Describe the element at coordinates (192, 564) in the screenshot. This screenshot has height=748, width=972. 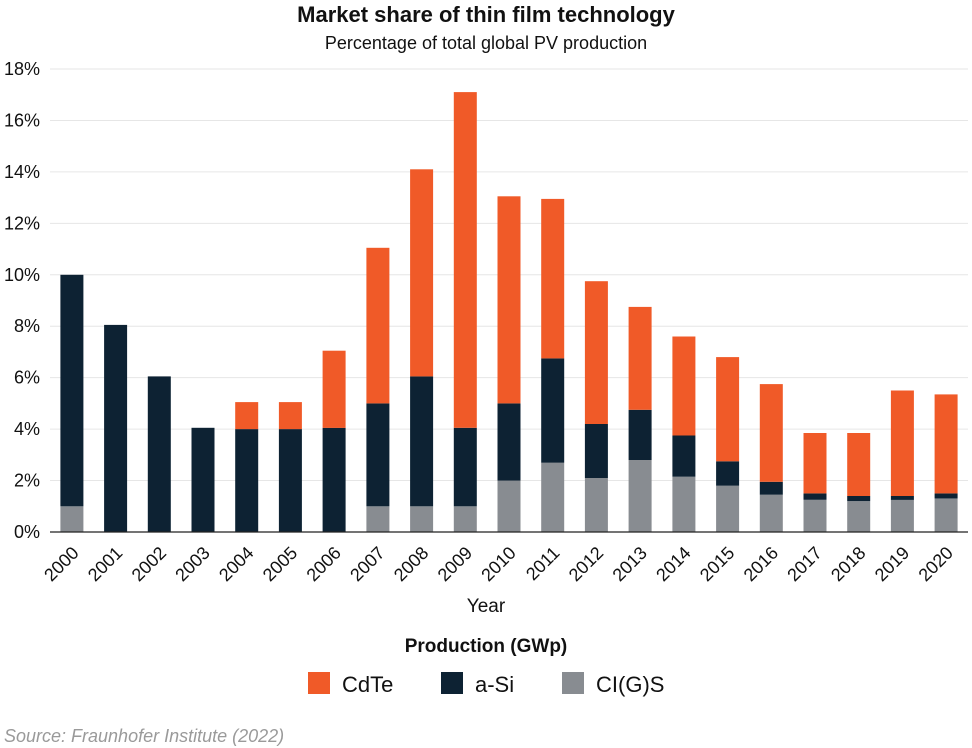
I see `x-tick-label: 2003` at that location.